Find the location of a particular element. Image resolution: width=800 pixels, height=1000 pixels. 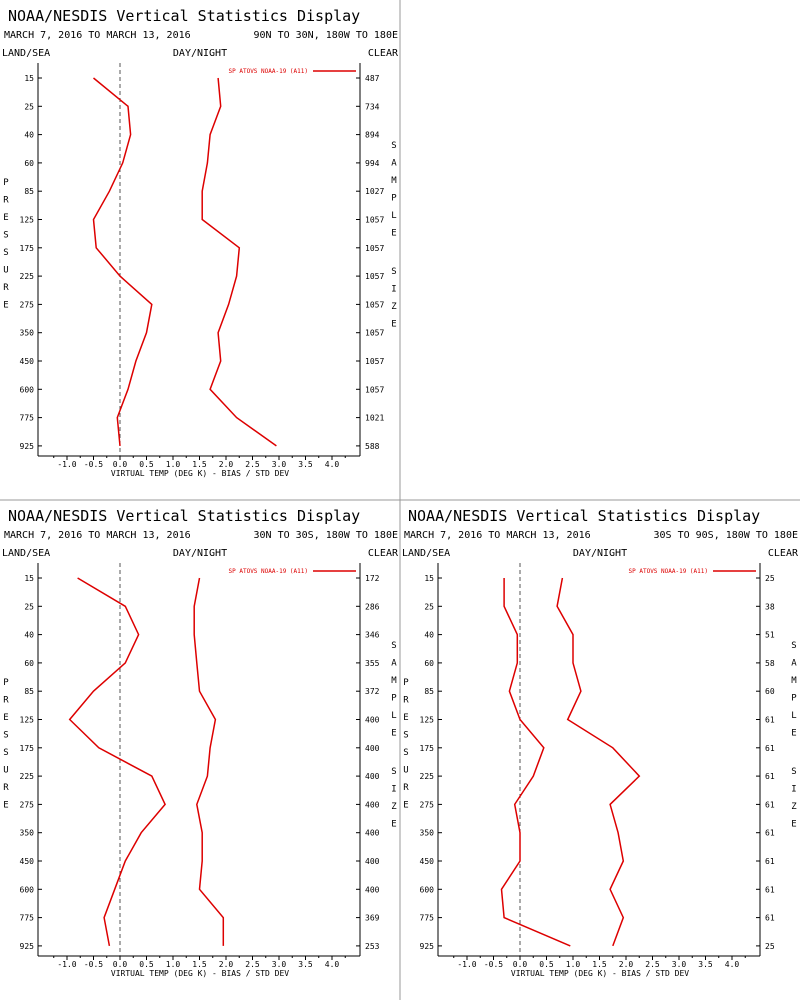

pressure-tick-label: 15 is located at coordinates (29, 578).